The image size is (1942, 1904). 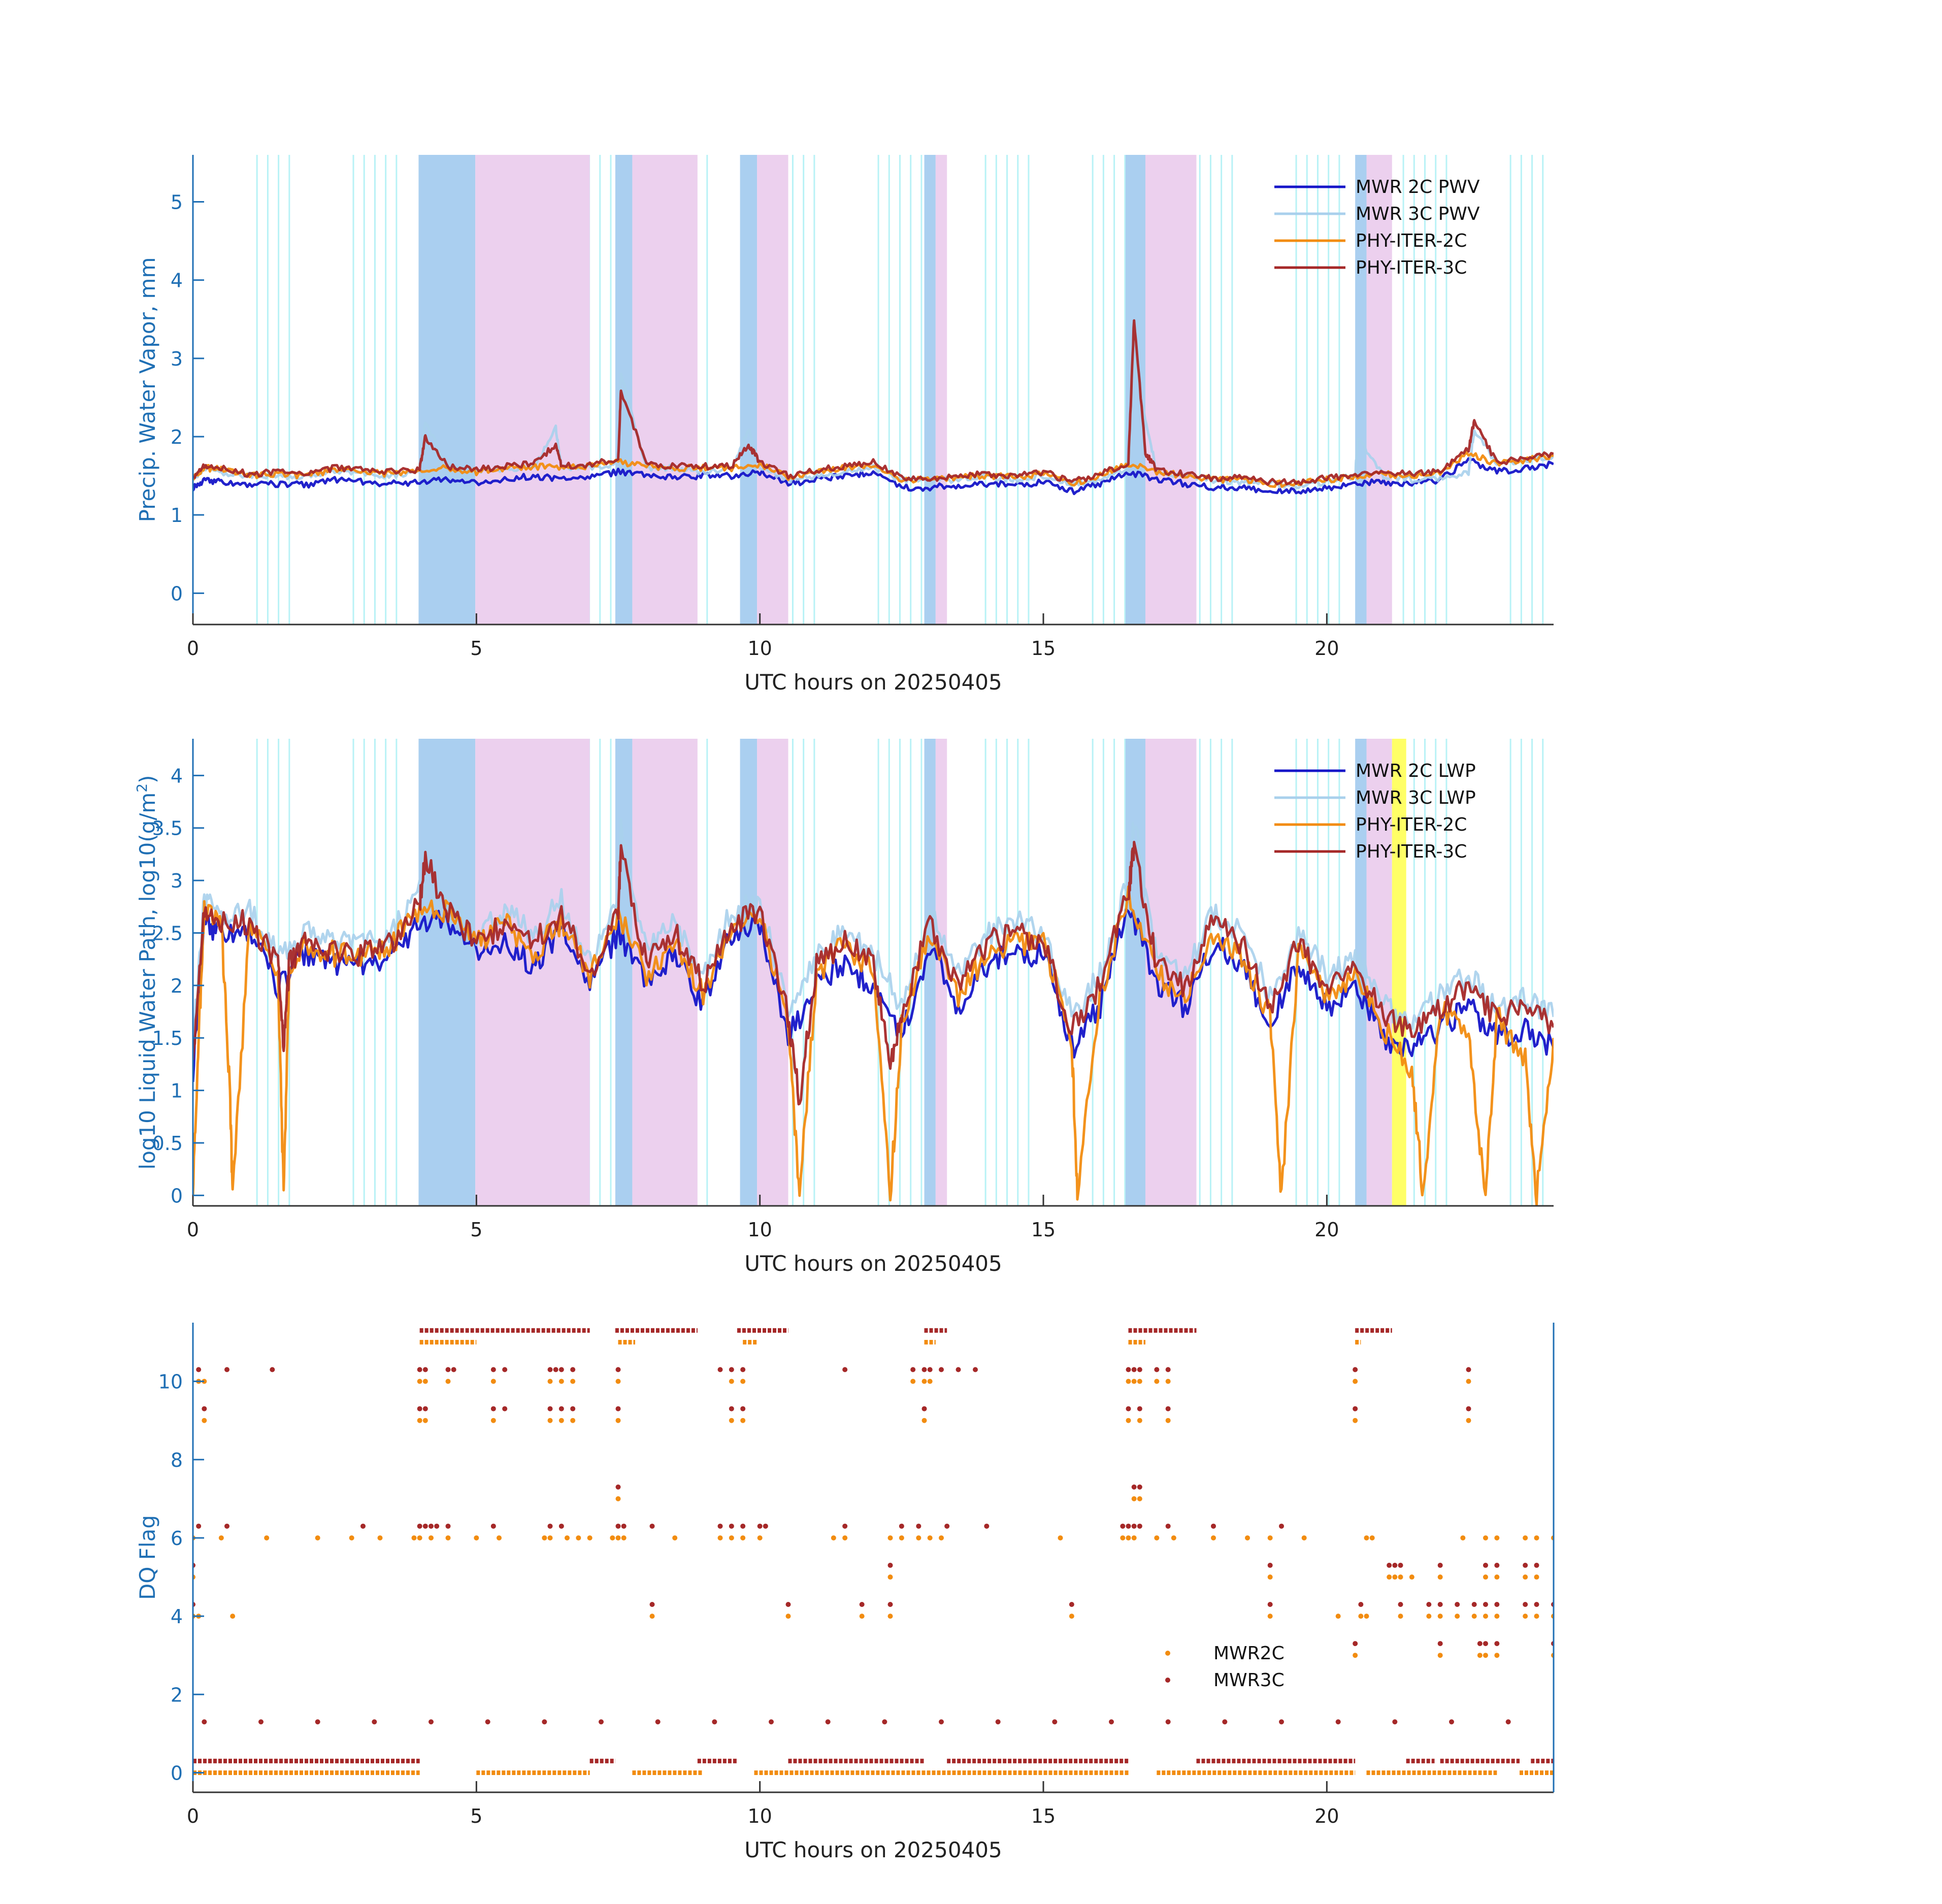 I want to click on y-tick-label: 2.5, so click(x=167, y=933).